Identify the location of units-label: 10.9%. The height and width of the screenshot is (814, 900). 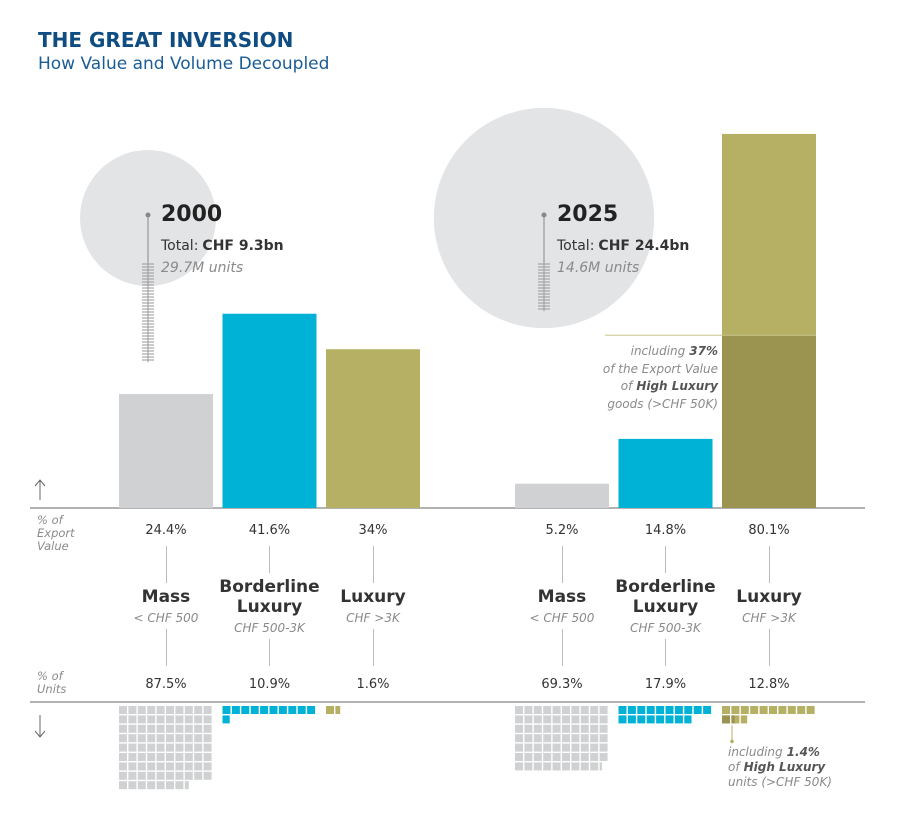
(269, 684).